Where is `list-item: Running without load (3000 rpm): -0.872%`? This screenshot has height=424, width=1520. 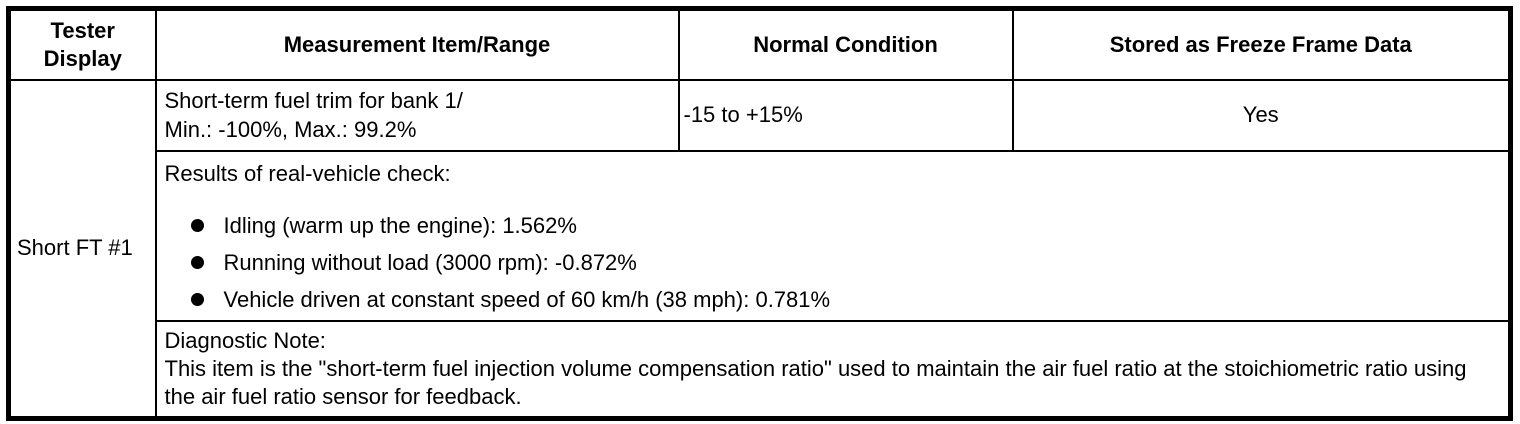
list-item: Running without load (3000 rpm): -0.872% is located at coordinates (833, 262).